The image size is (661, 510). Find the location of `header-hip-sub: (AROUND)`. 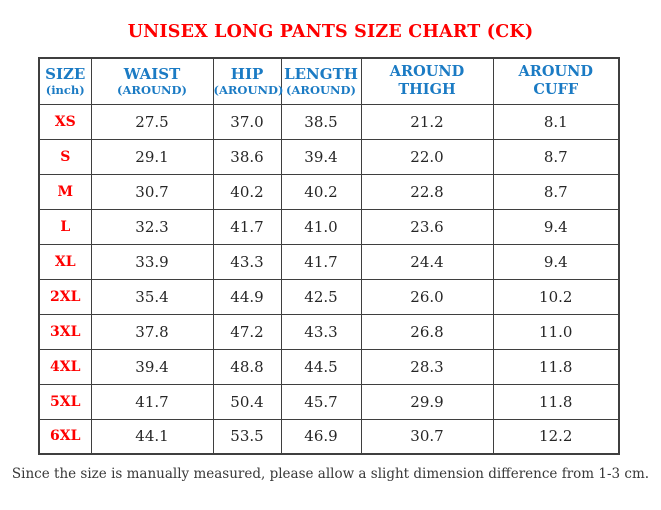

header-hip-sub: (AROUND) is located at coordinates (248, 90).